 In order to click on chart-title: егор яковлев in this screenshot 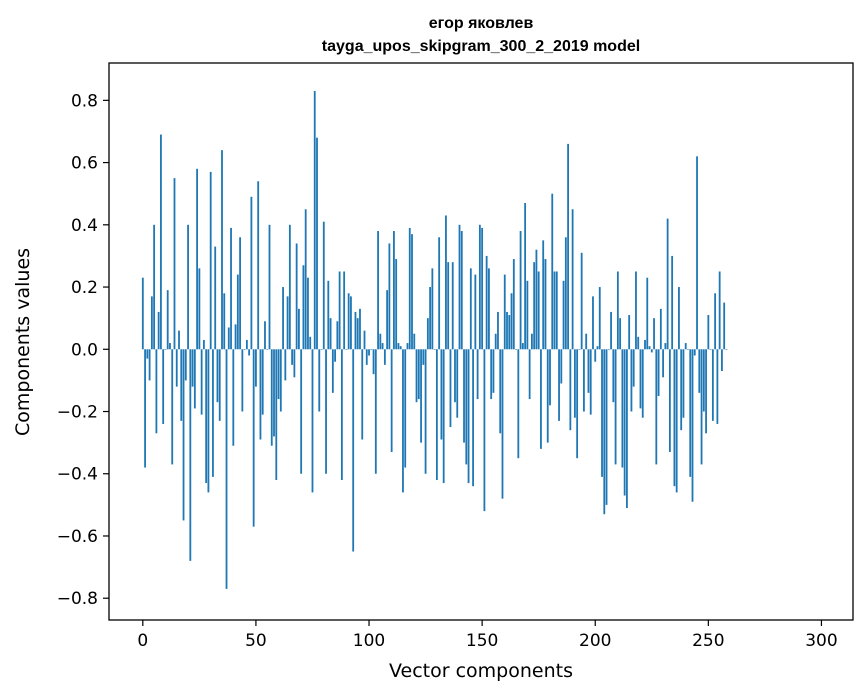, I will do `click(481, 23)`.